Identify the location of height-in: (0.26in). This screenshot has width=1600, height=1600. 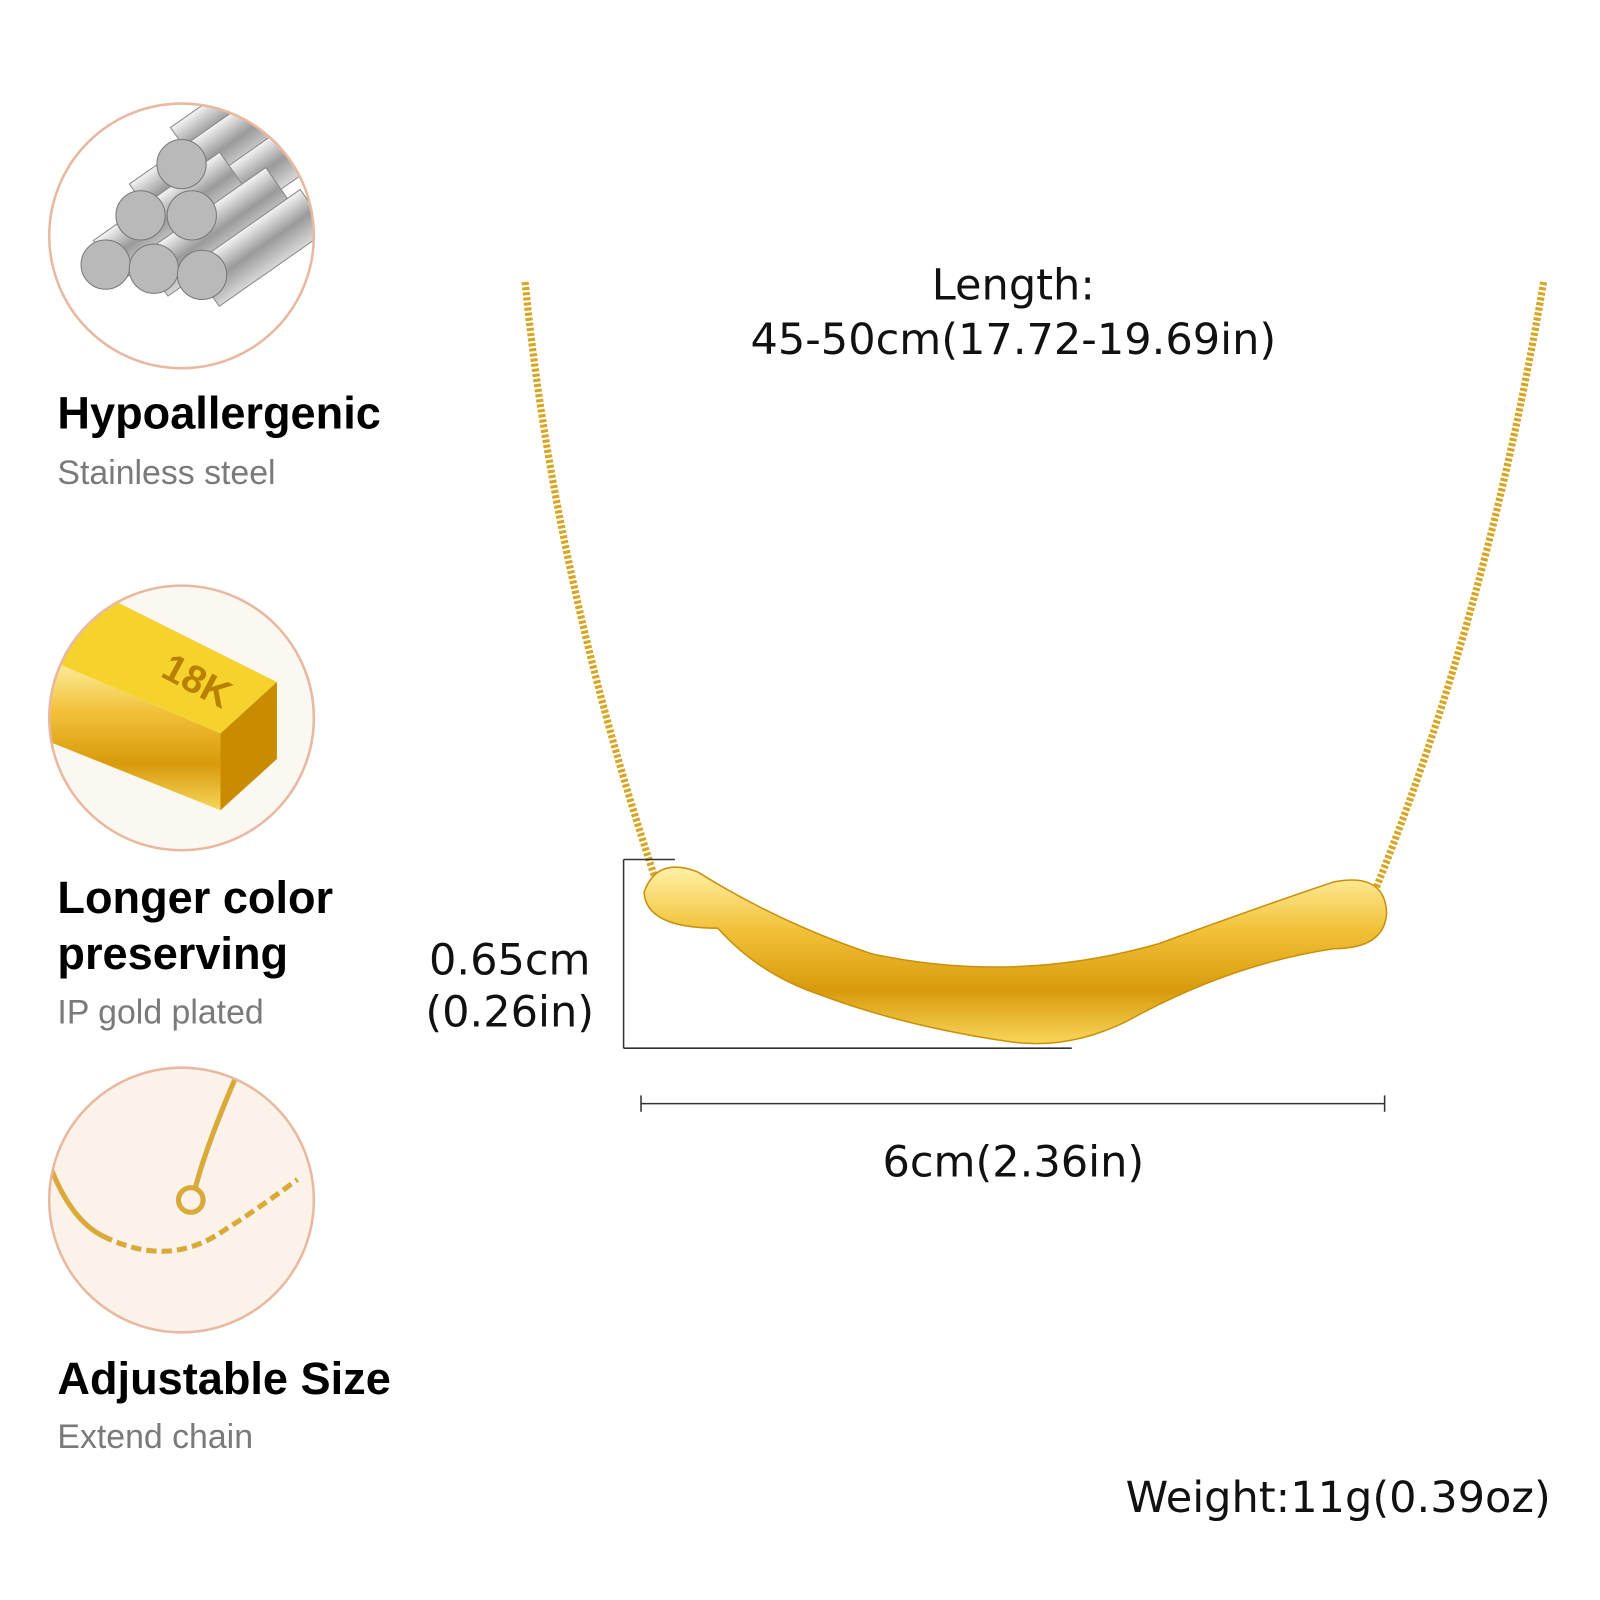
(509, 1013).